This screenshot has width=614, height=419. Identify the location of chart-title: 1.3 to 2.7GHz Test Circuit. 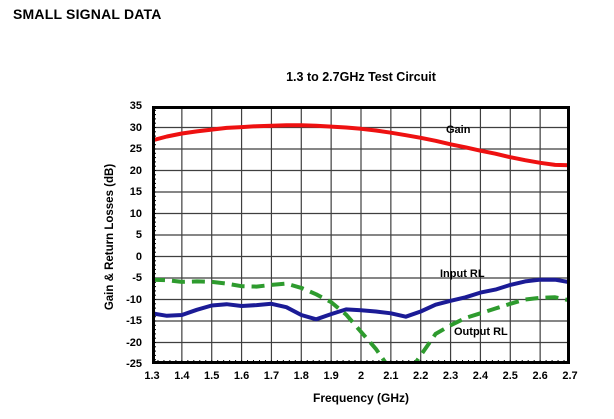
(361, 77).